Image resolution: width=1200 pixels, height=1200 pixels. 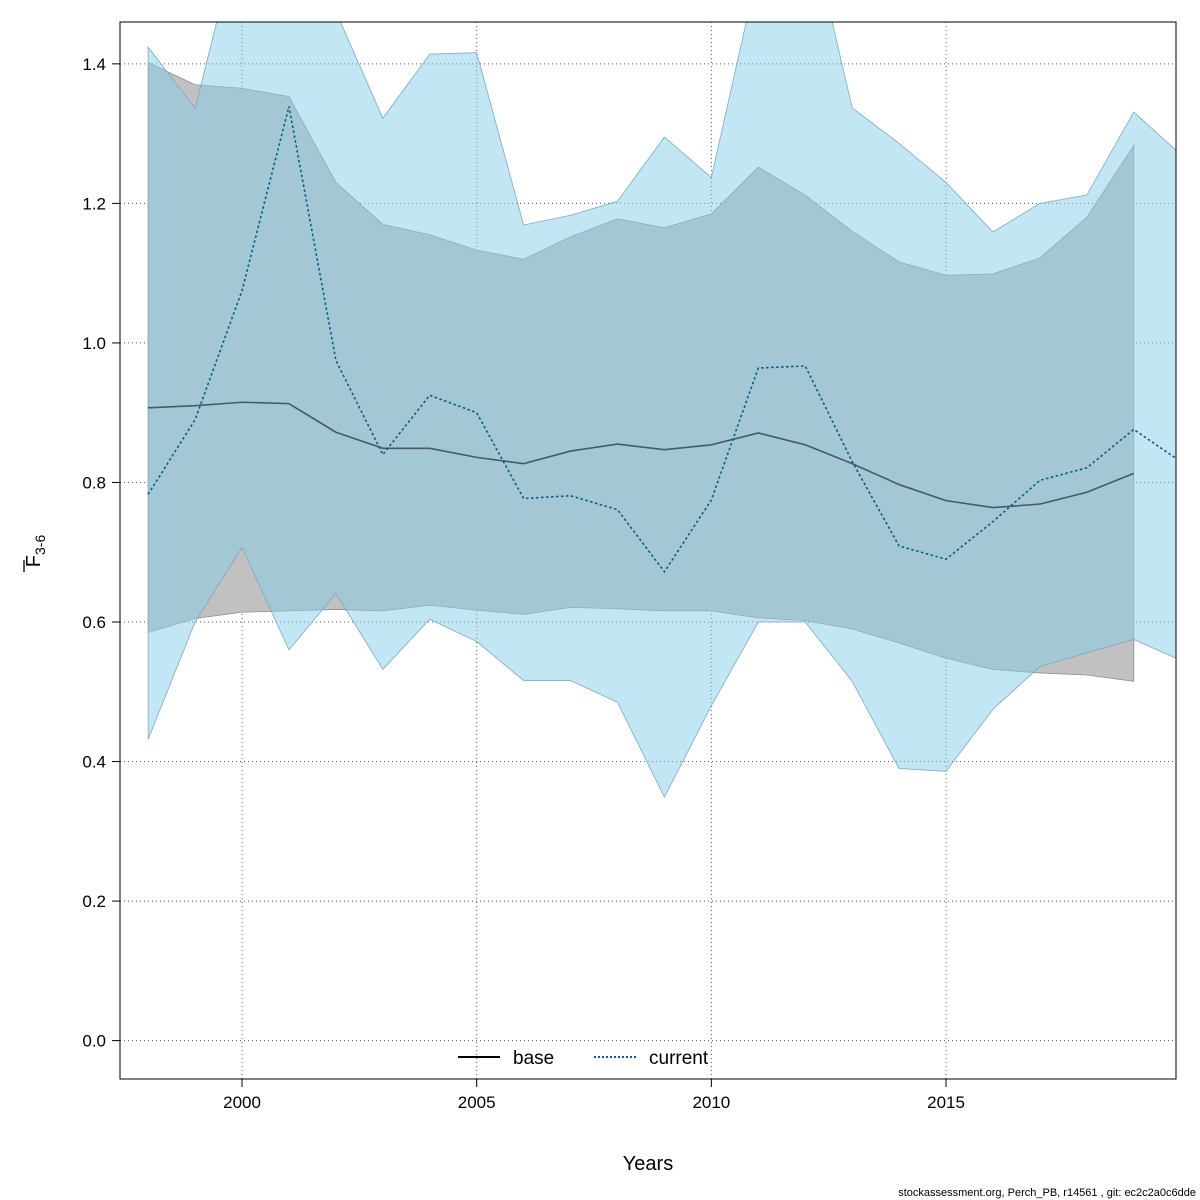 I want to click on x-tick-label: 2010, so click(x=711, y=1102).